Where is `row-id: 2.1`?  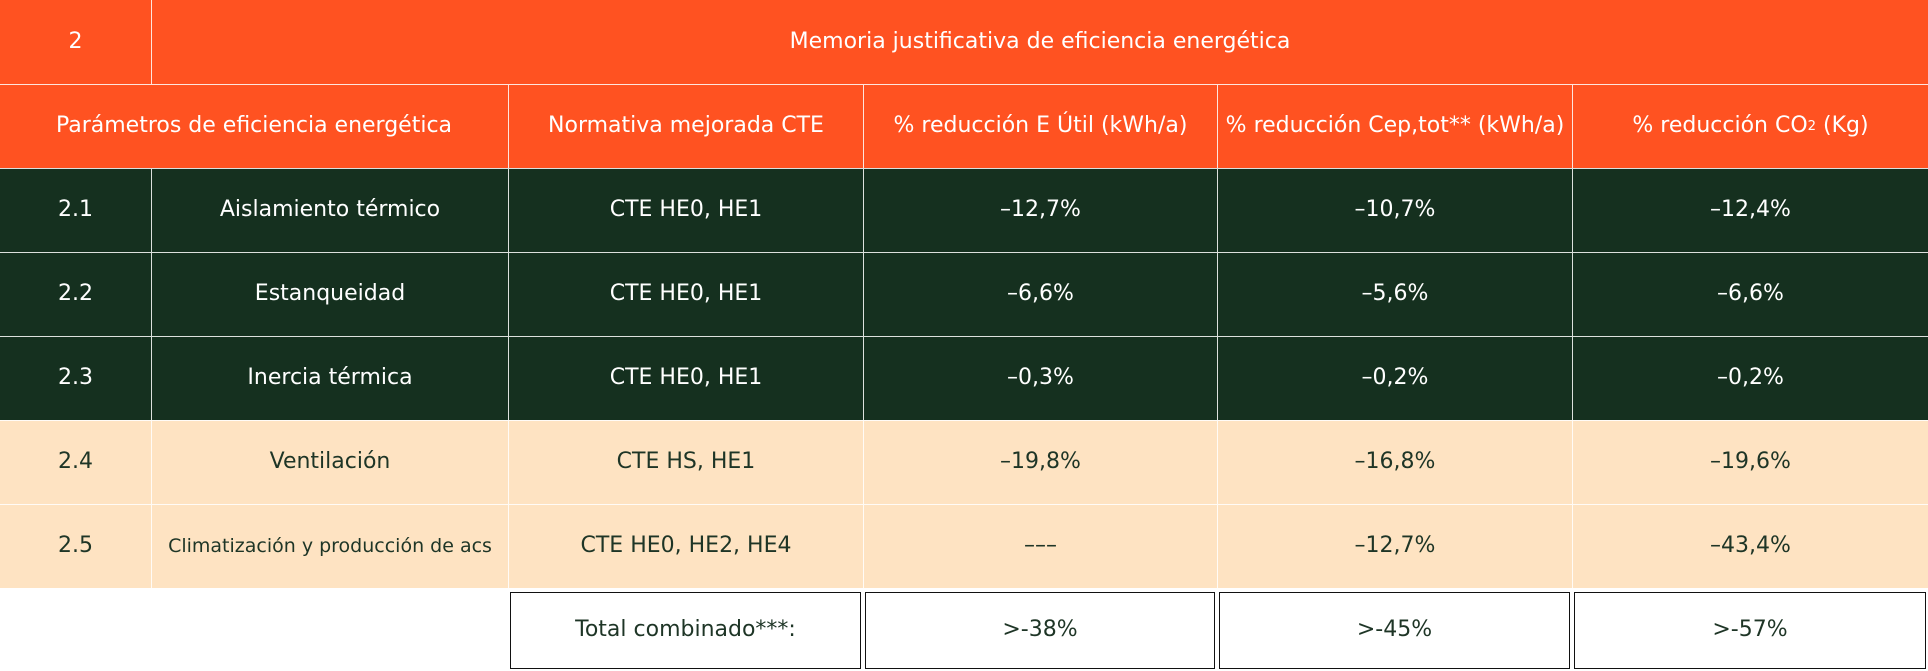
row-id: 2.1 is located at coordinates (75, 210).